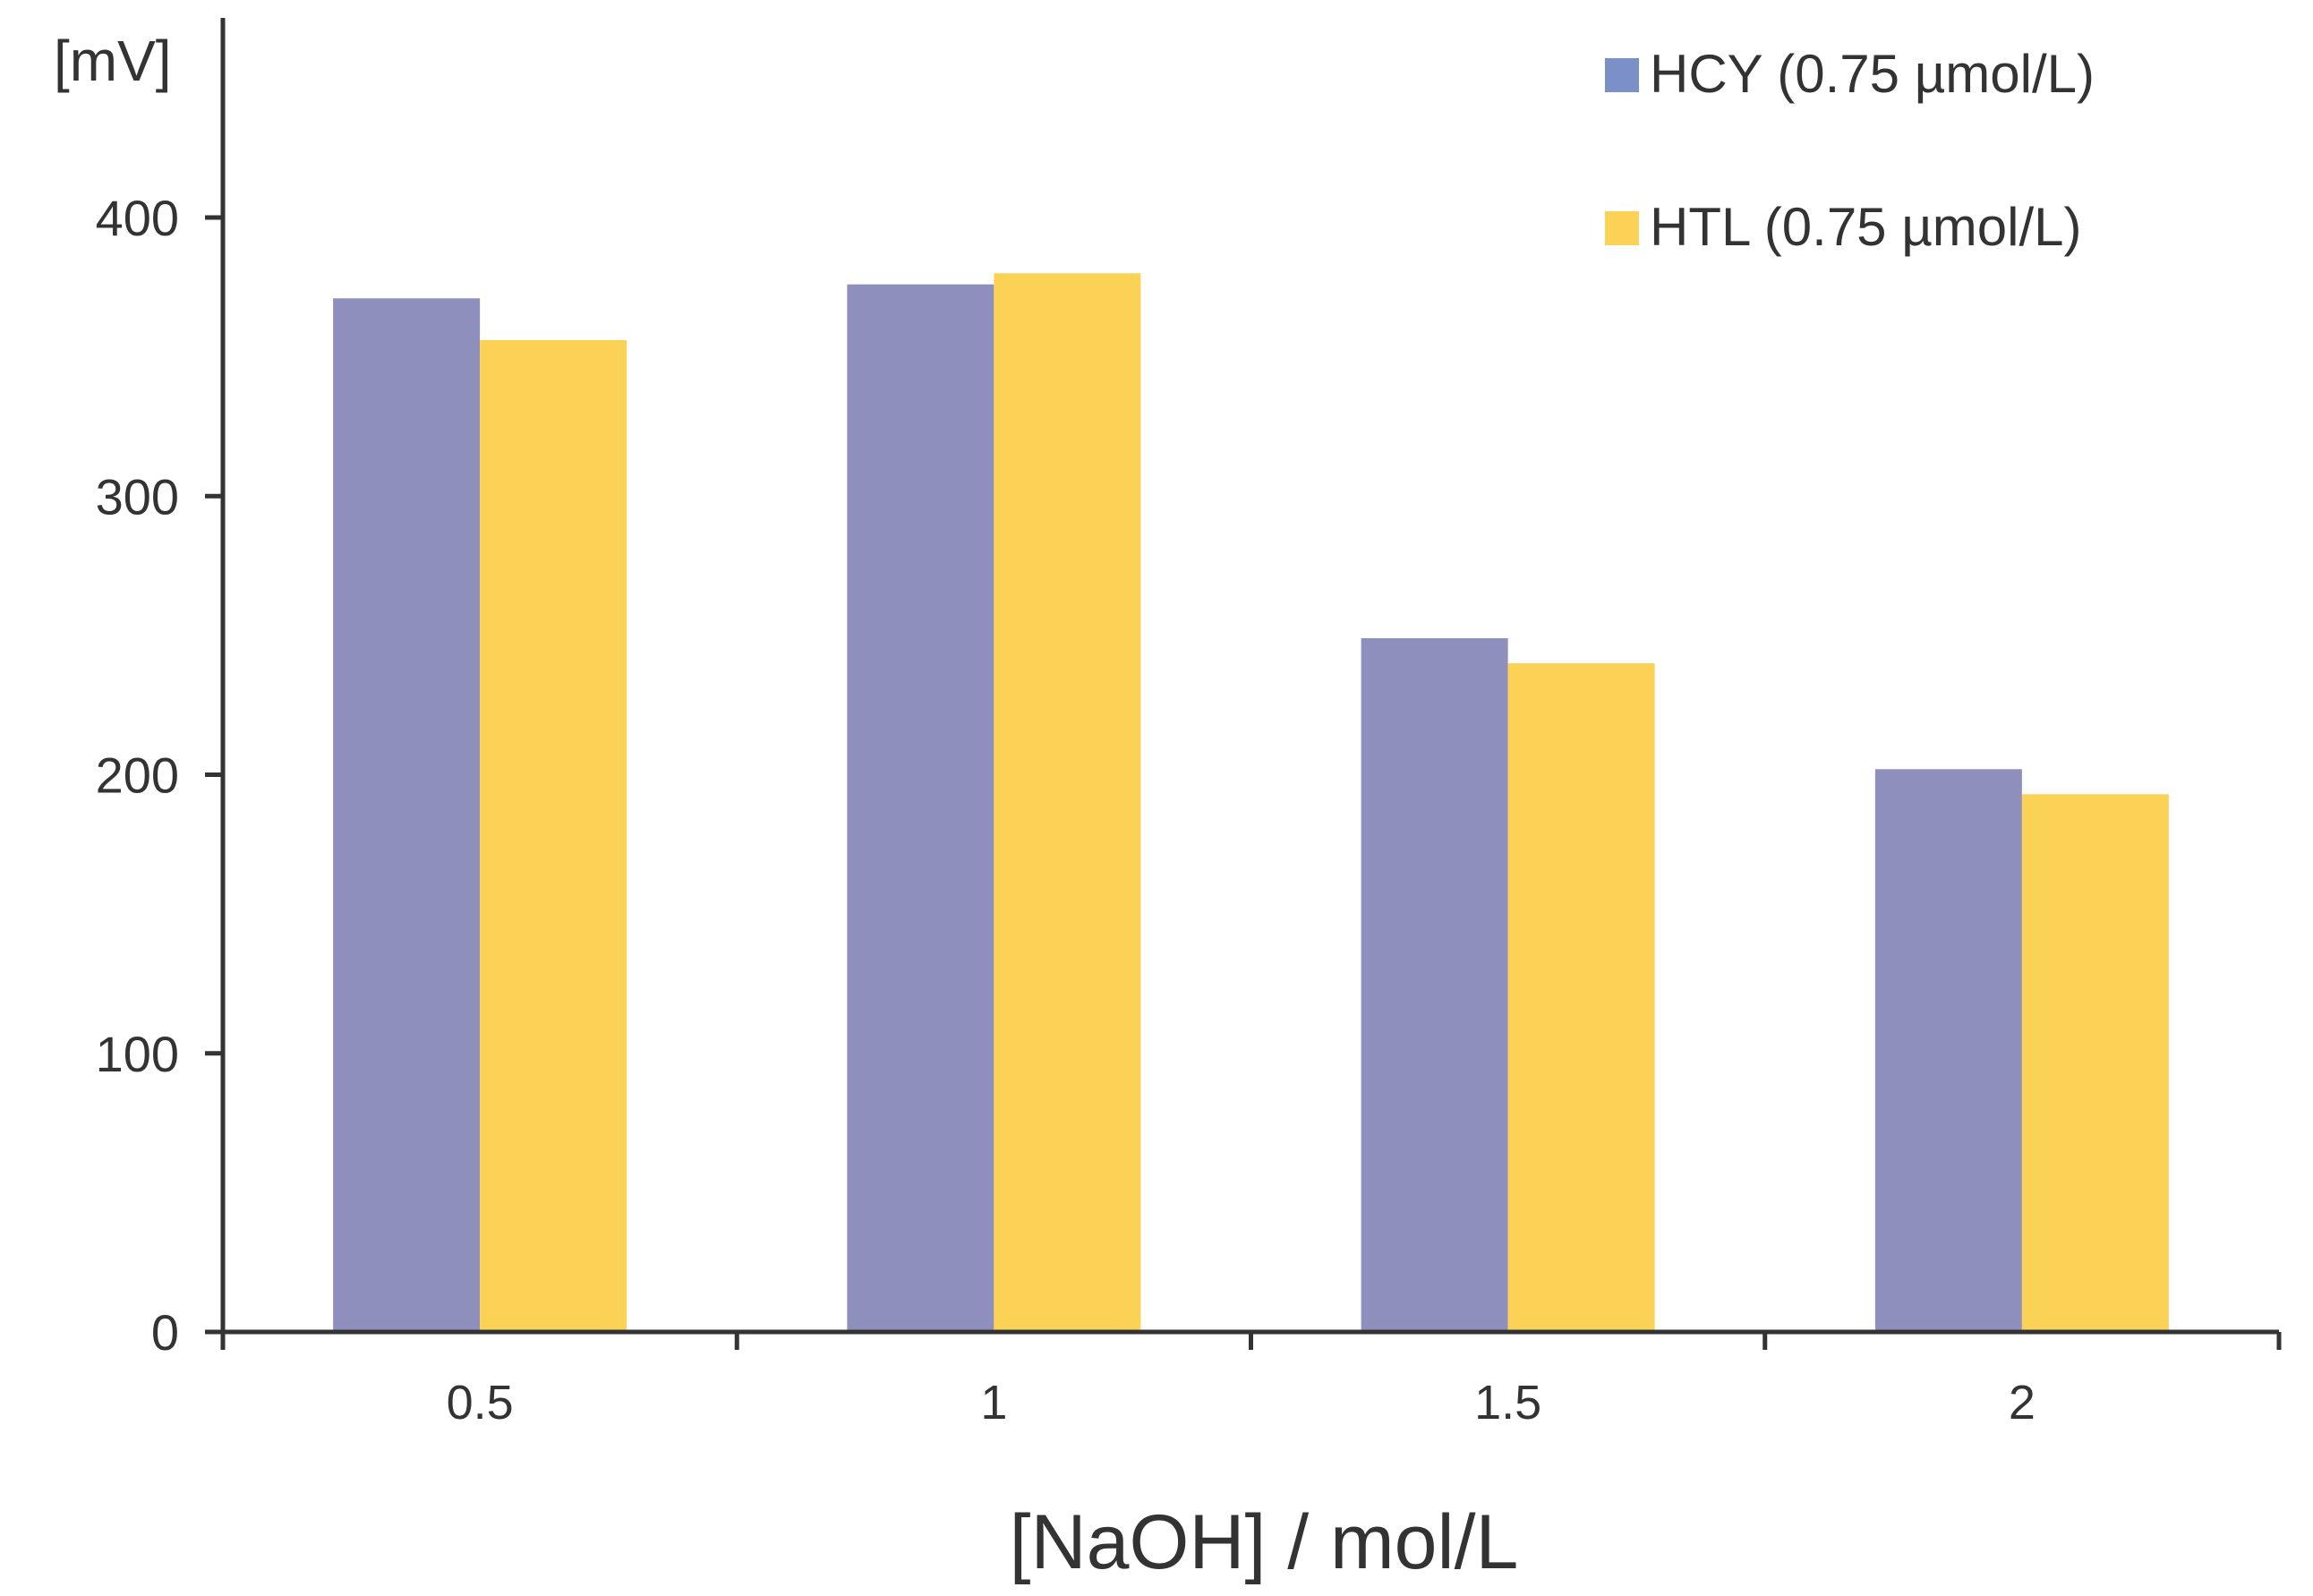 This screenshot has height=1596, width=2313. What do you see at coordinates (137, 1054) in the screenshot?
I see `y-tick-label: 100` at bounding box center [137, 1054].